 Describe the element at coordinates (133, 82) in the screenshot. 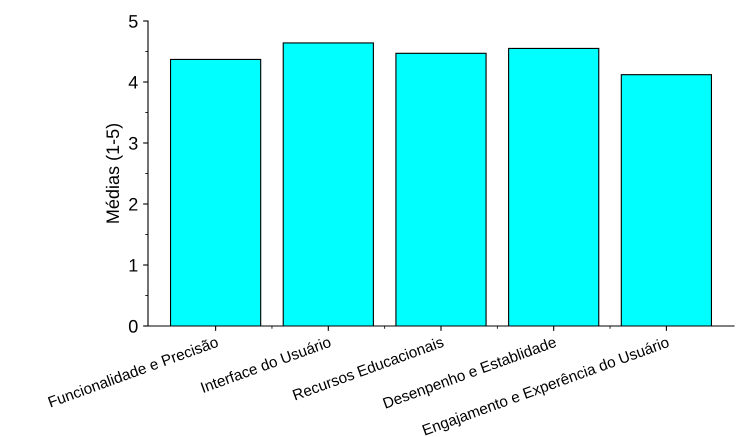

I see `y-tick-label: 4` at that location.